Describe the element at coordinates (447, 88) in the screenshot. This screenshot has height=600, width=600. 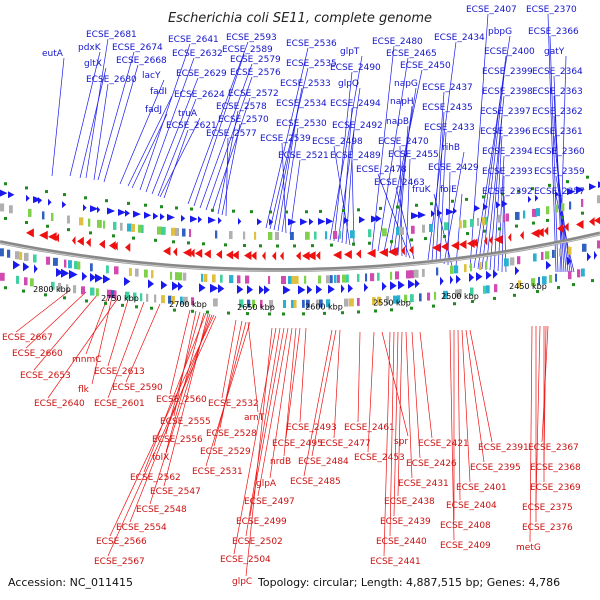
I see `gene-label: ECSE_2437` at that location.